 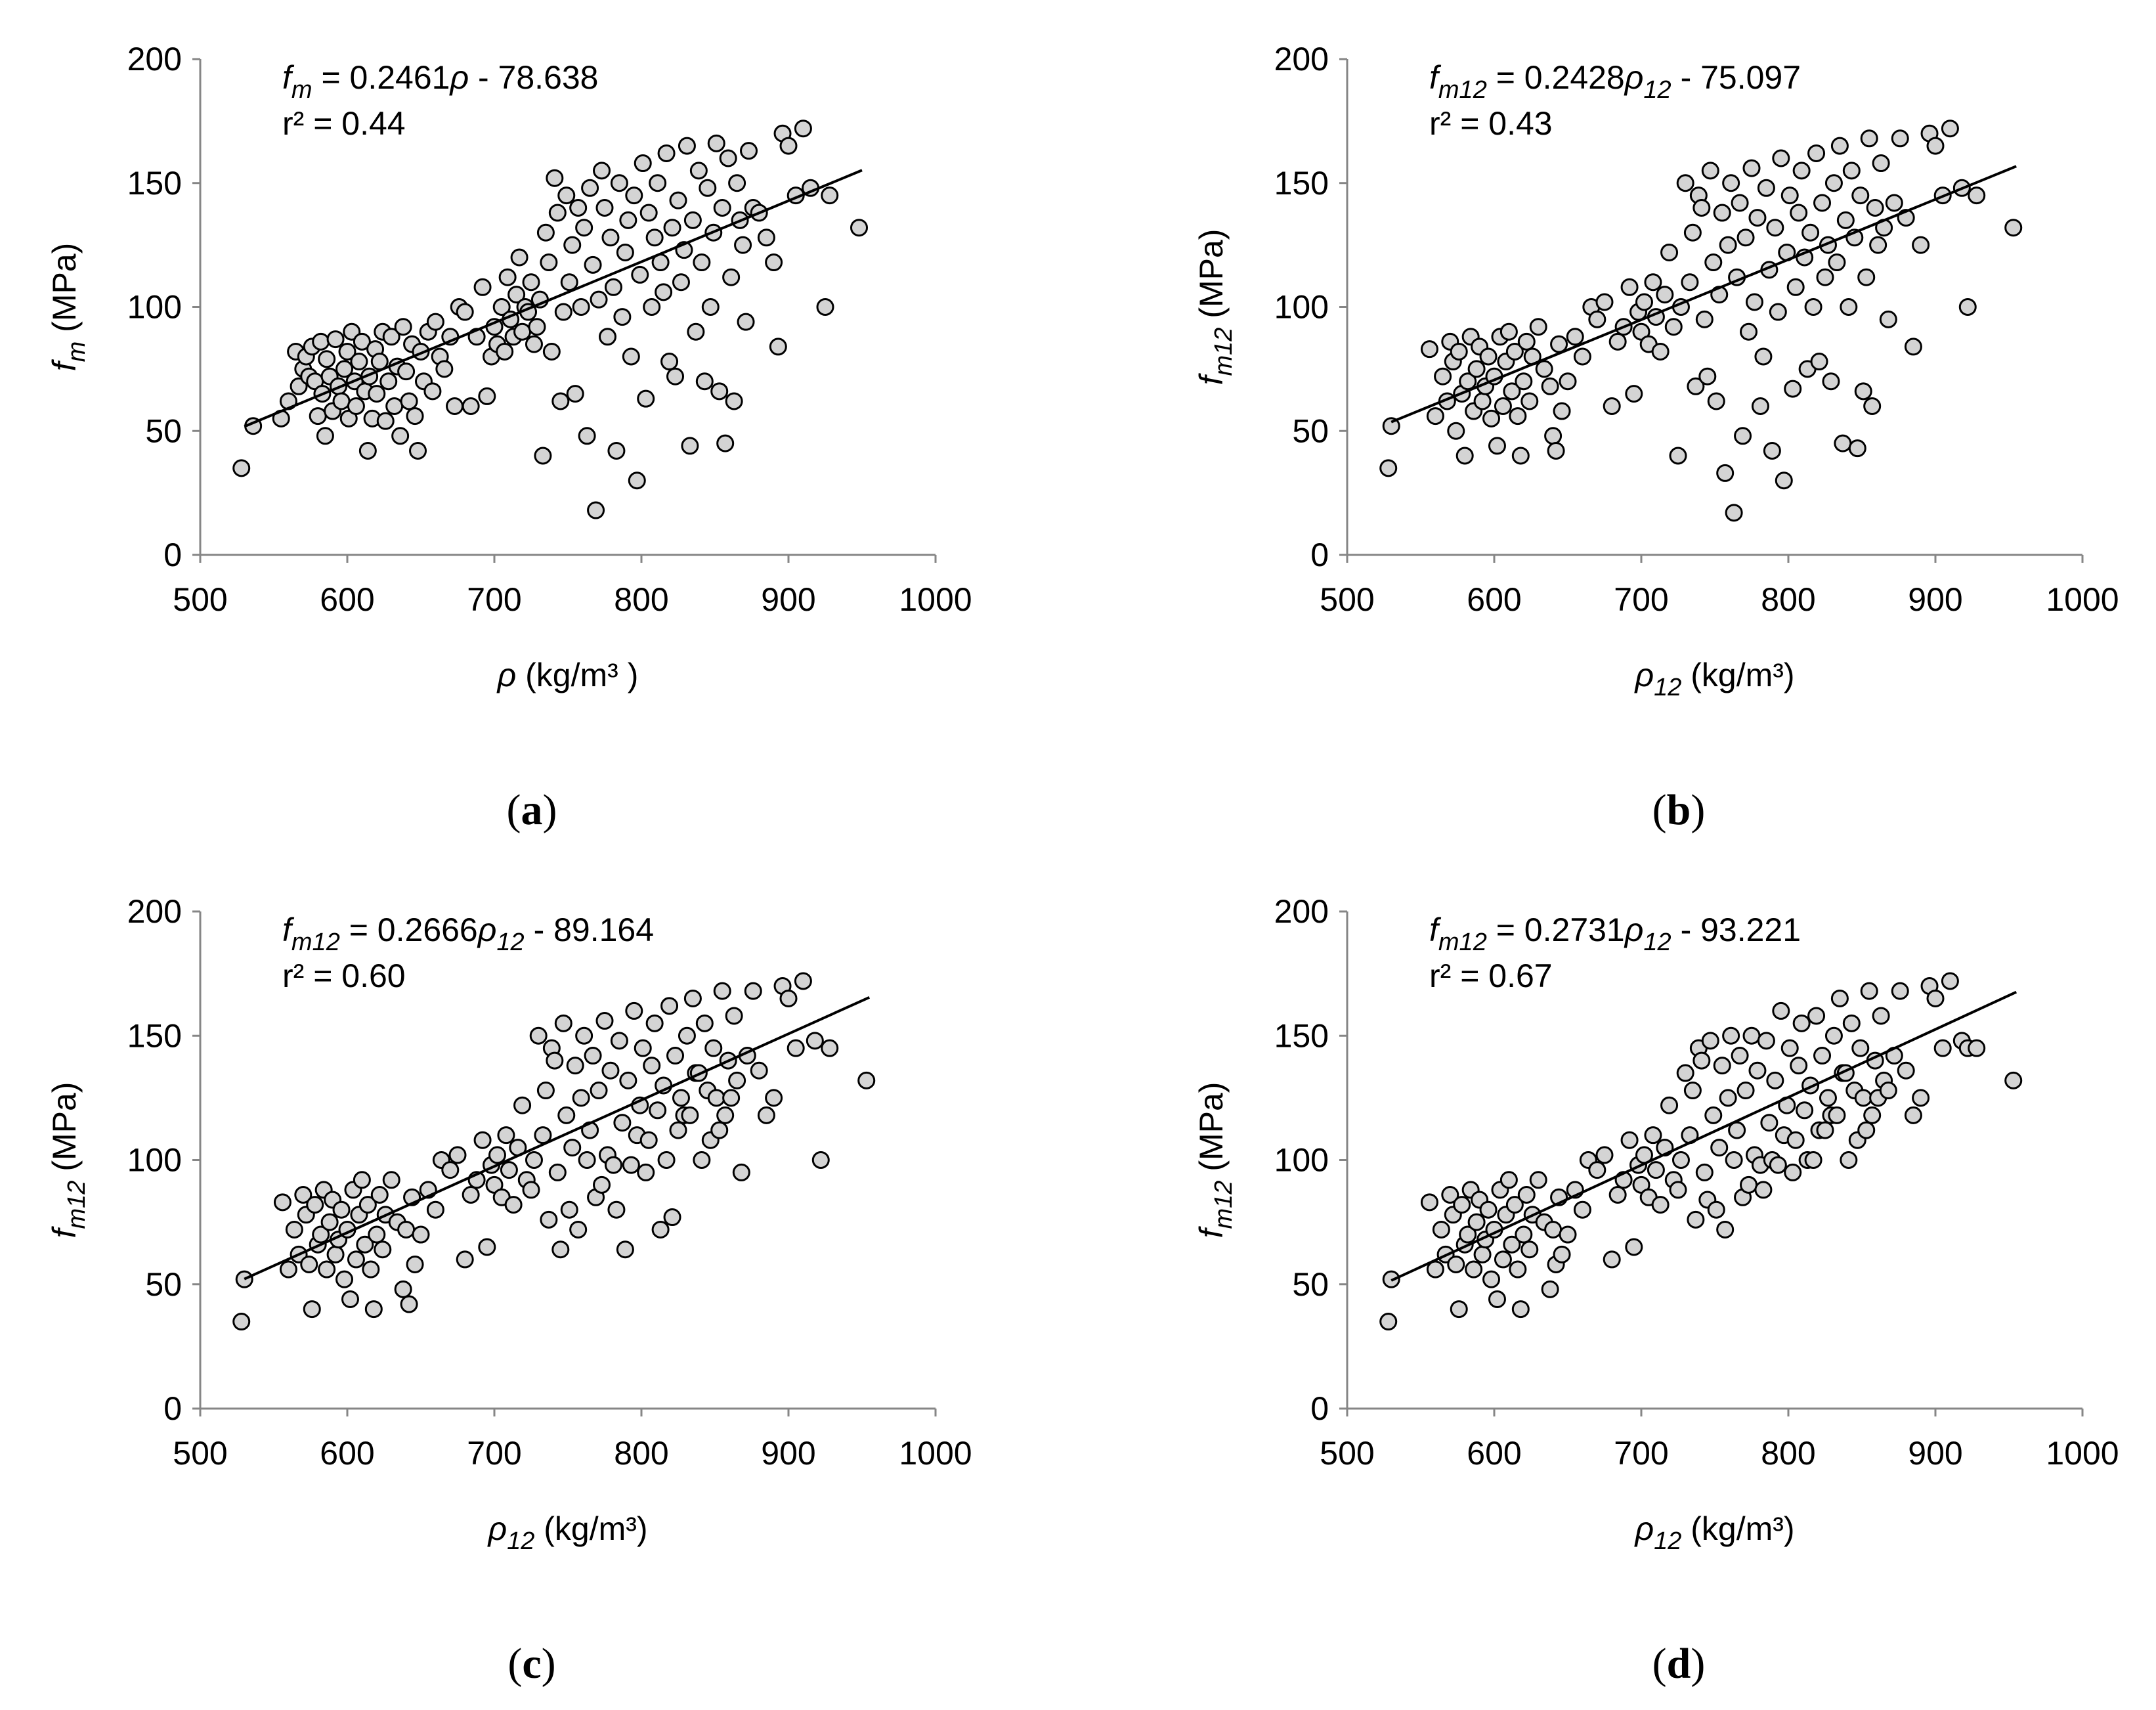 What do you see at coordinates (1704, 1136) in the screenshot?
I see `trendline` at bounding box center [1704, 1136].